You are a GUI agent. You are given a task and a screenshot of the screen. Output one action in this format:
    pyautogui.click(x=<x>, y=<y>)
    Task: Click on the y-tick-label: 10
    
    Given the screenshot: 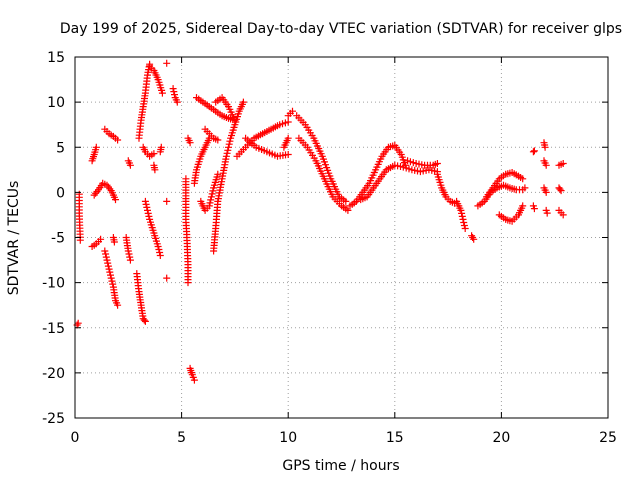 What is the action you would take?
    pyautogui.click(x=56, y=103)
    